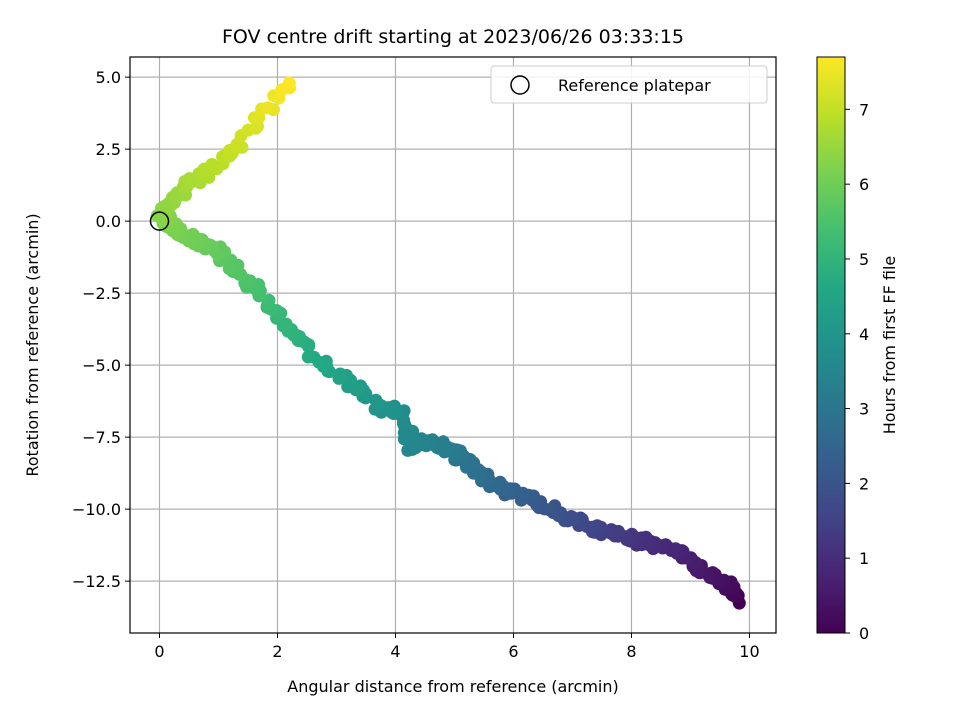  I want to click on x-tick-label: 4, so click(395, 651).